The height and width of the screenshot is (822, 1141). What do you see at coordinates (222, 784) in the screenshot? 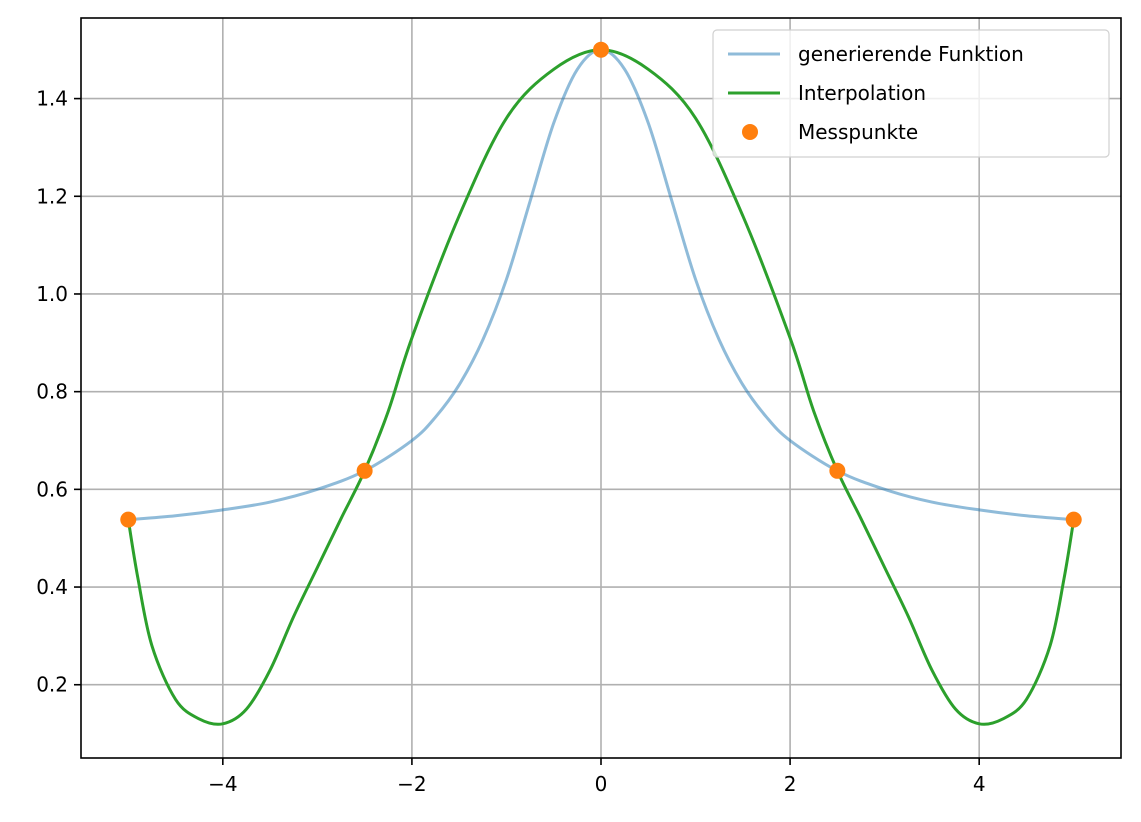
I see `x-tick-label: −4` at bounding box center [222, 784].